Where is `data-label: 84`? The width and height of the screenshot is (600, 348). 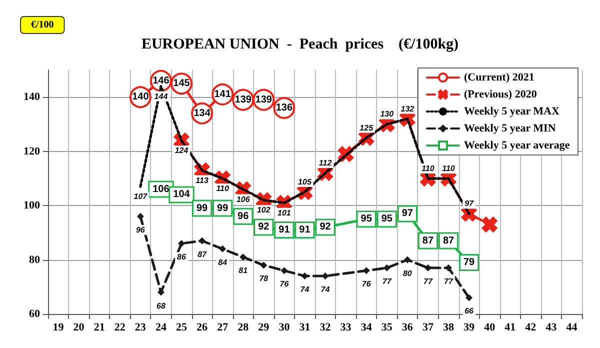
data-label: 84 is located at coordinates (223, 262).